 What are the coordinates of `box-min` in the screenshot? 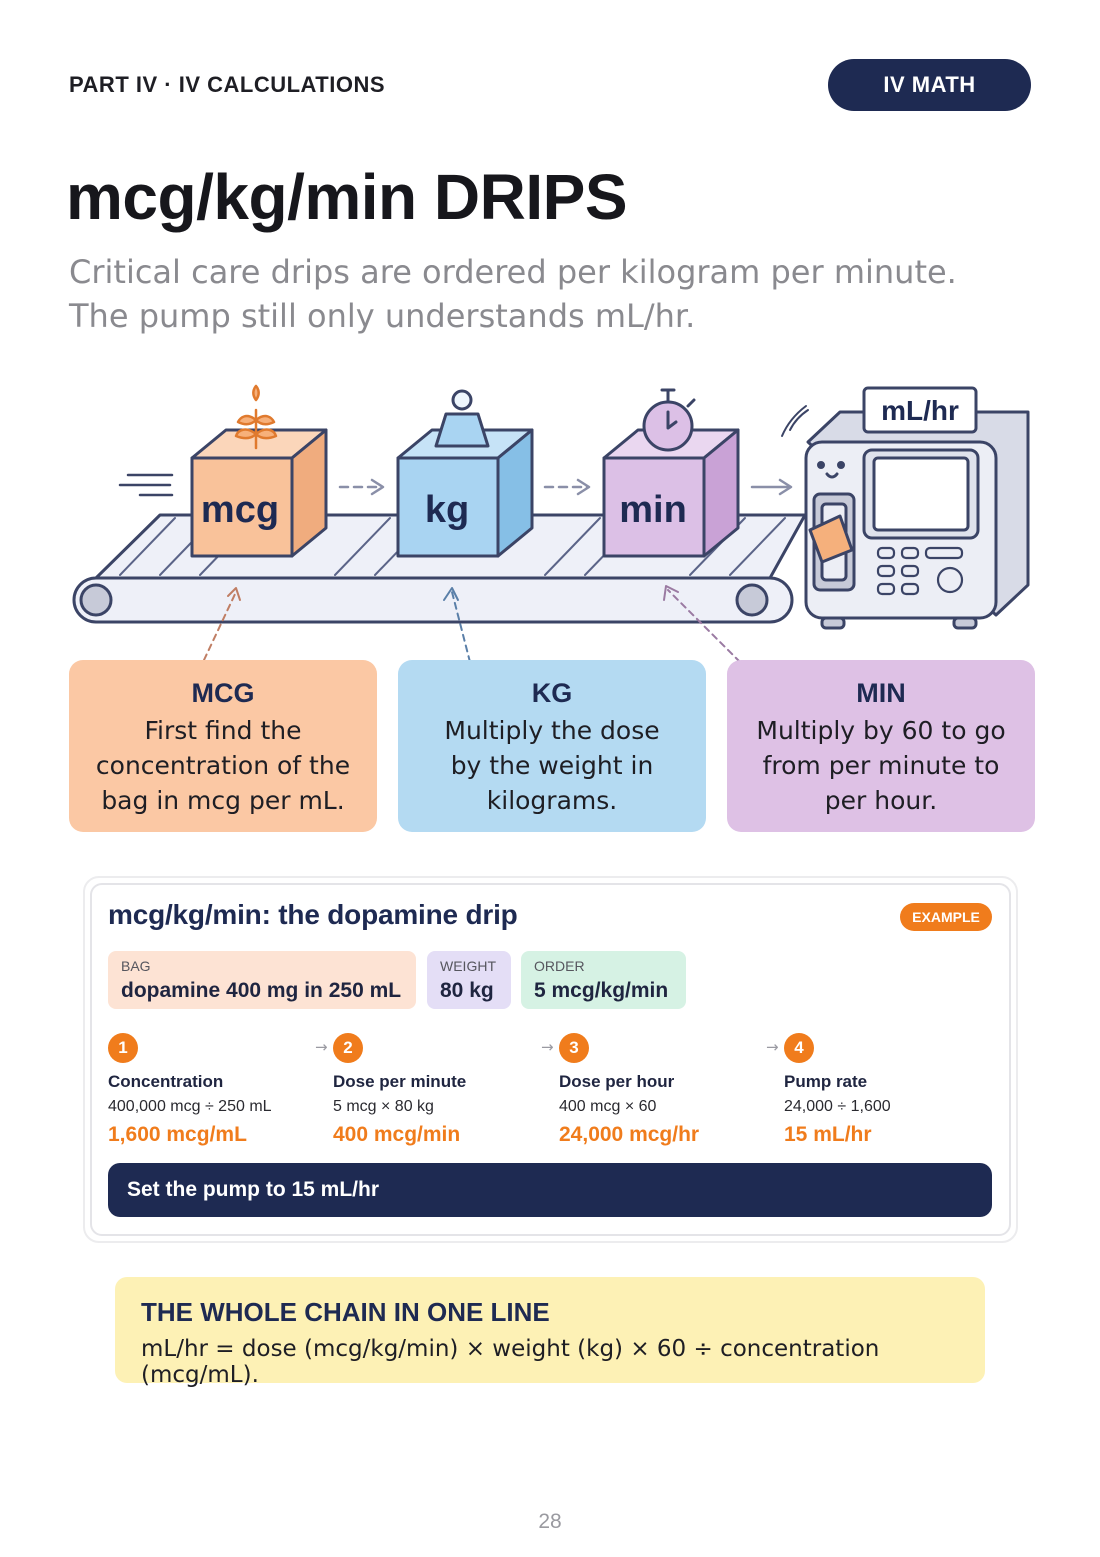 It's located at (671, 473).